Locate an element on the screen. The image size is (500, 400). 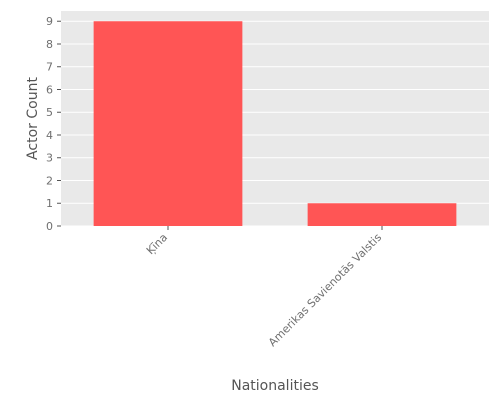
y-tick-label: 5 is located at coordinates (49, 112).